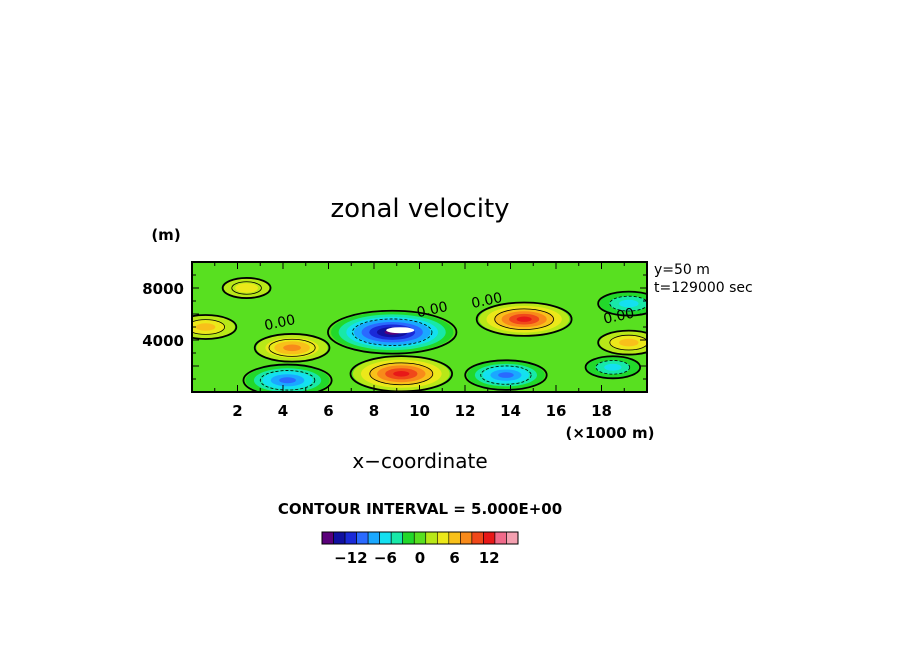  Describe the element at coordinates (350, 558) in the screenshot. I see `colorbar-tick-label: −12` at that location.